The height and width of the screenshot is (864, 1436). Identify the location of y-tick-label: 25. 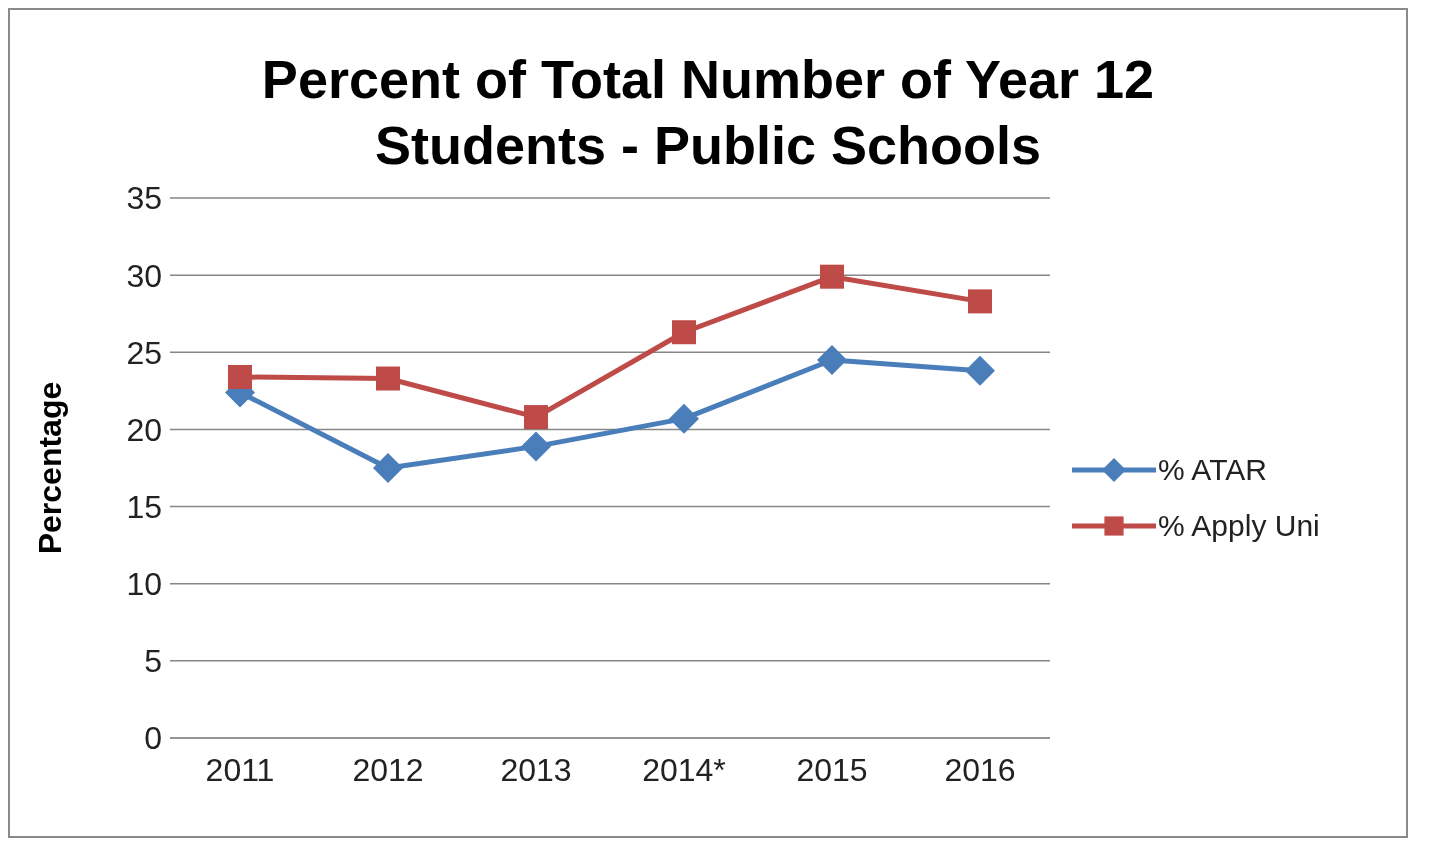
(144, 352).